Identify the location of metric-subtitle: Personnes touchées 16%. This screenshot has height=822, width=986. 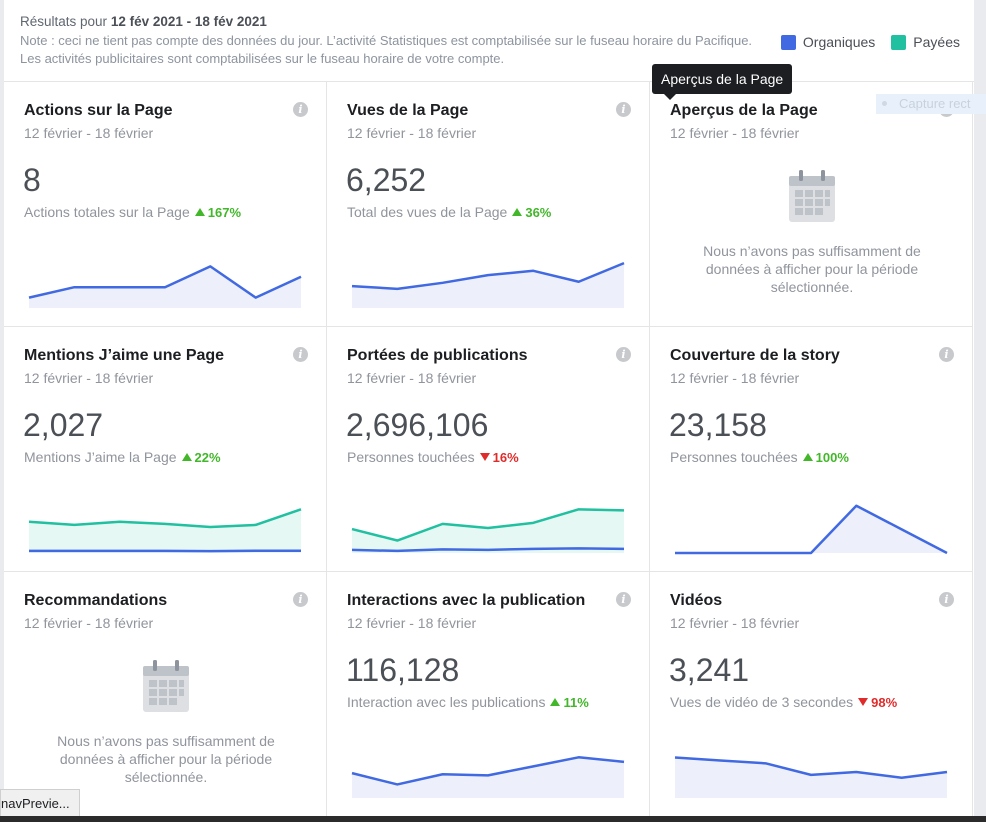
(433, 457).